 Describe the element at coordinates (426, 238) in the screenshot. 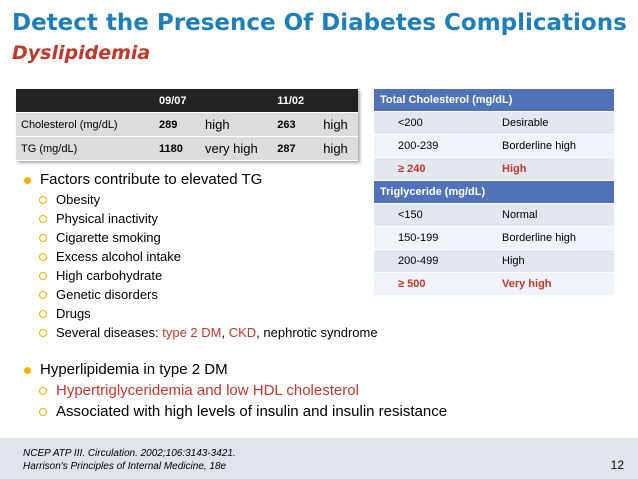

I see `range-cell: 150-199` at that location.